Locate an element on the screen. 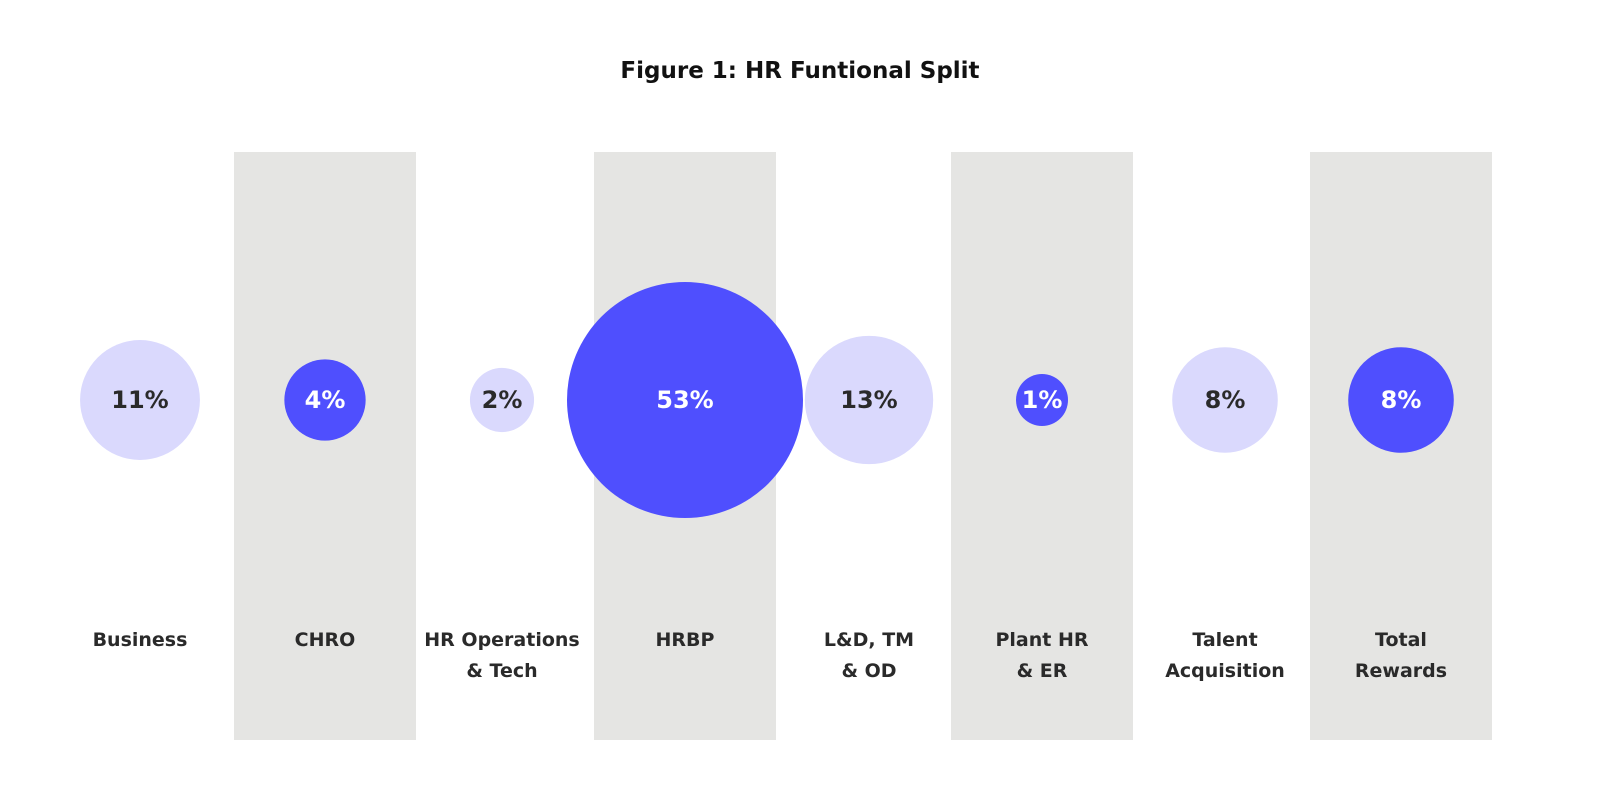 The image size is (1600, 800). bubble-value-label: 1% is located at coordinates (1042, 400).